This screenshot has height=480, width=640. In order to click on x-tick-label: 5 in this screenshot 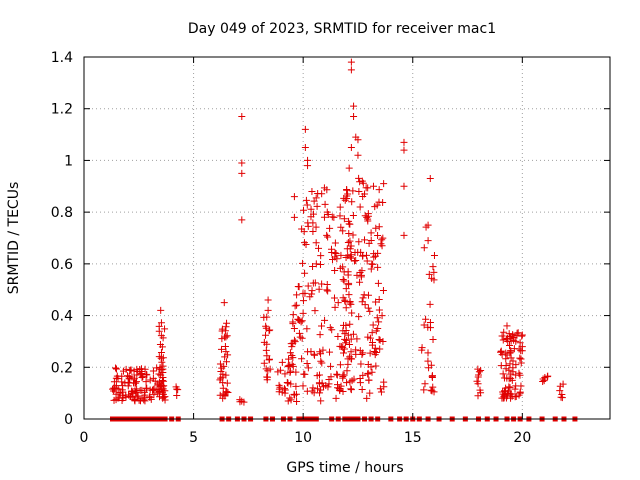, I will do `click(193, 438)`.